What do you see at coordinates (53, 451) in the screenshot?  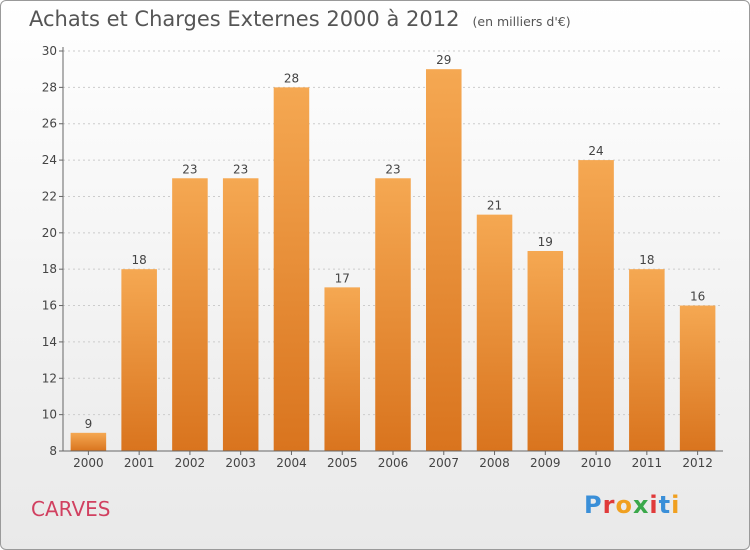 I see `y-tick-label: 8` at bounding box center [53, 451].